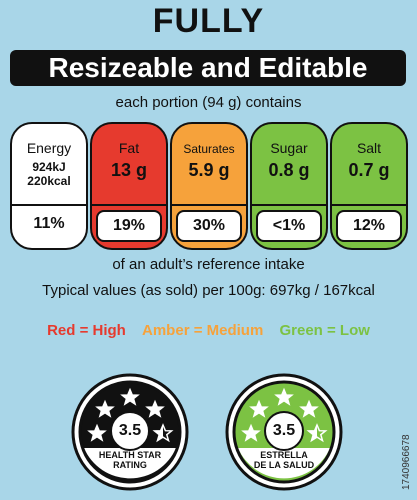 This screenshot has height=500, width=417. I want to click on salt-value: 0.7 g, so click(369, 170).